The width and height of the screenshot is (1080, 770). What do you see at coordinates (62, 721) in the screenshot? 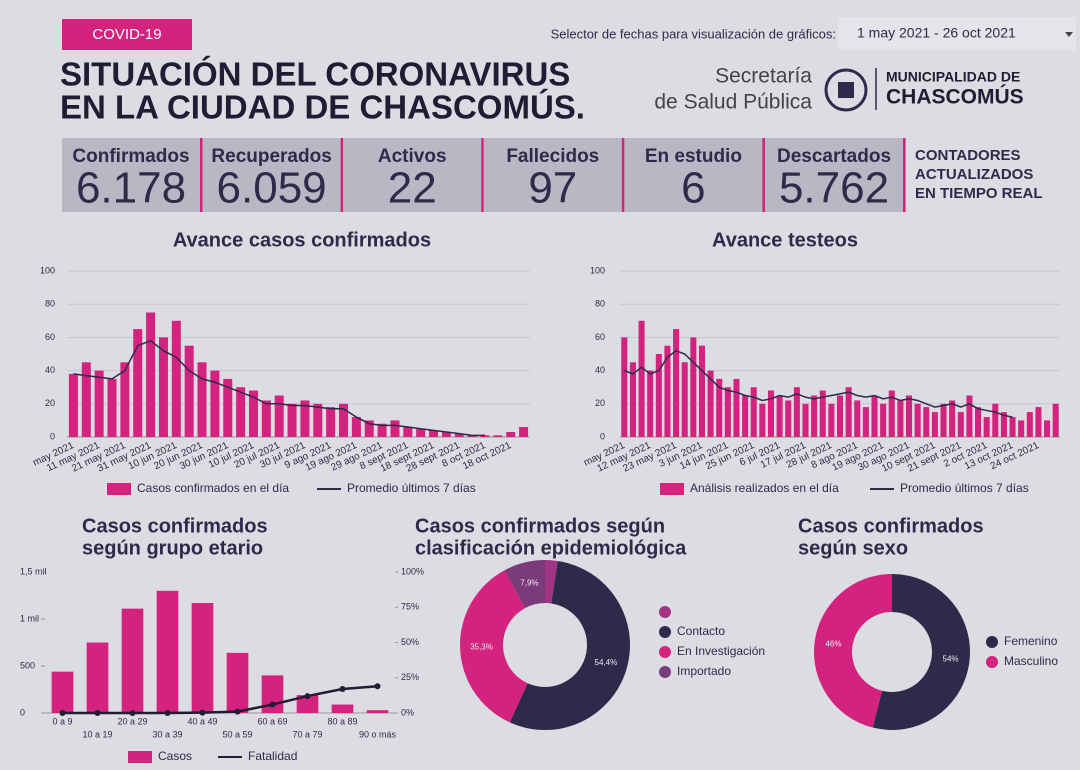
I see `x-tick-label: 0 a 9` at bounding box center [62, 721].